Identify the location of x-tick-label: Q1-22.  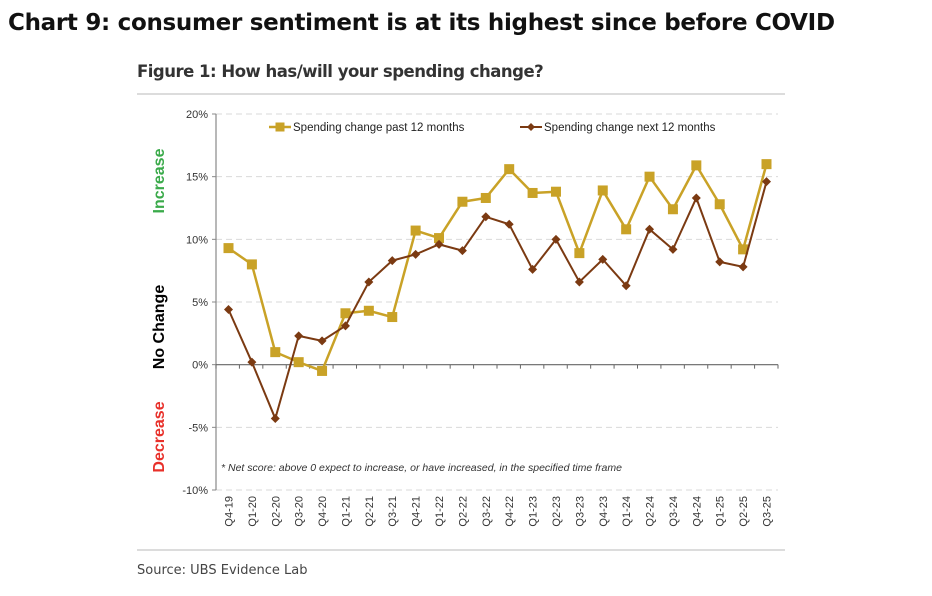
(440, 511).